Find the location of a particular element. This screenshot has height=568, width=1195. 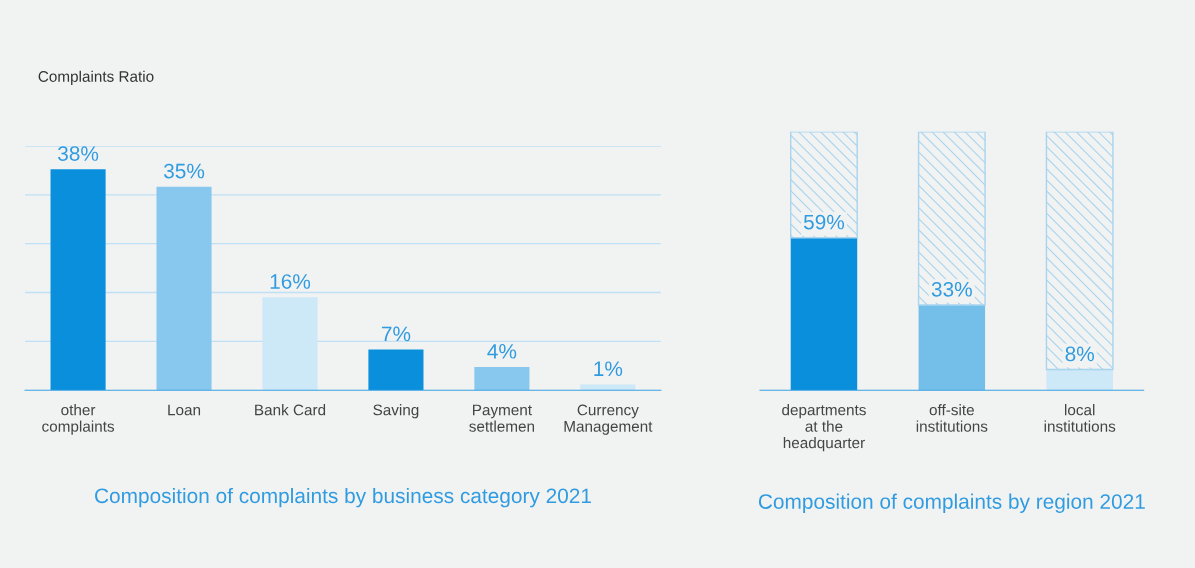

data-label: 1% is located at coordinates (608, 369).